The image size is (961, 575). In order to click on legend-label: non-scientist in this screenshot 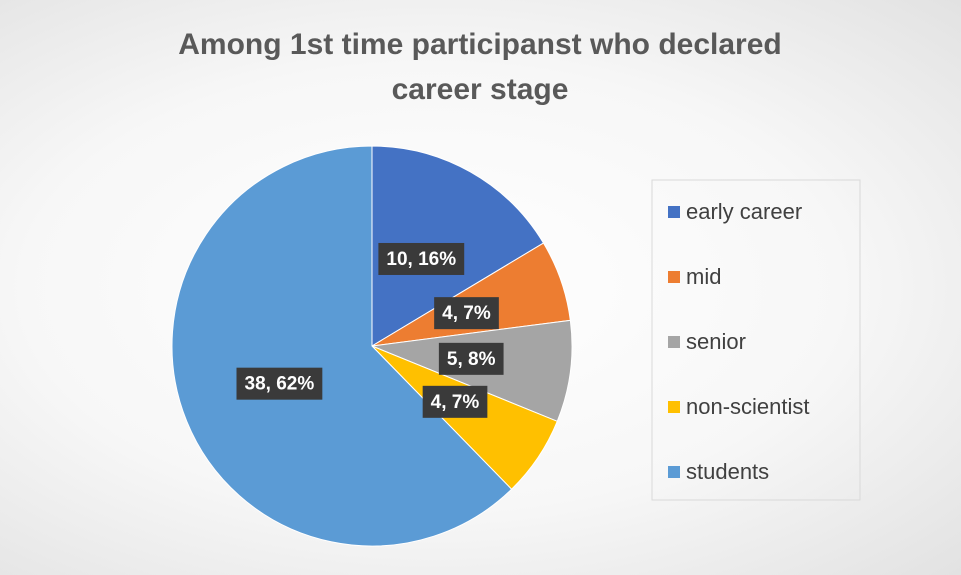, I will do `click(748, 406)`.